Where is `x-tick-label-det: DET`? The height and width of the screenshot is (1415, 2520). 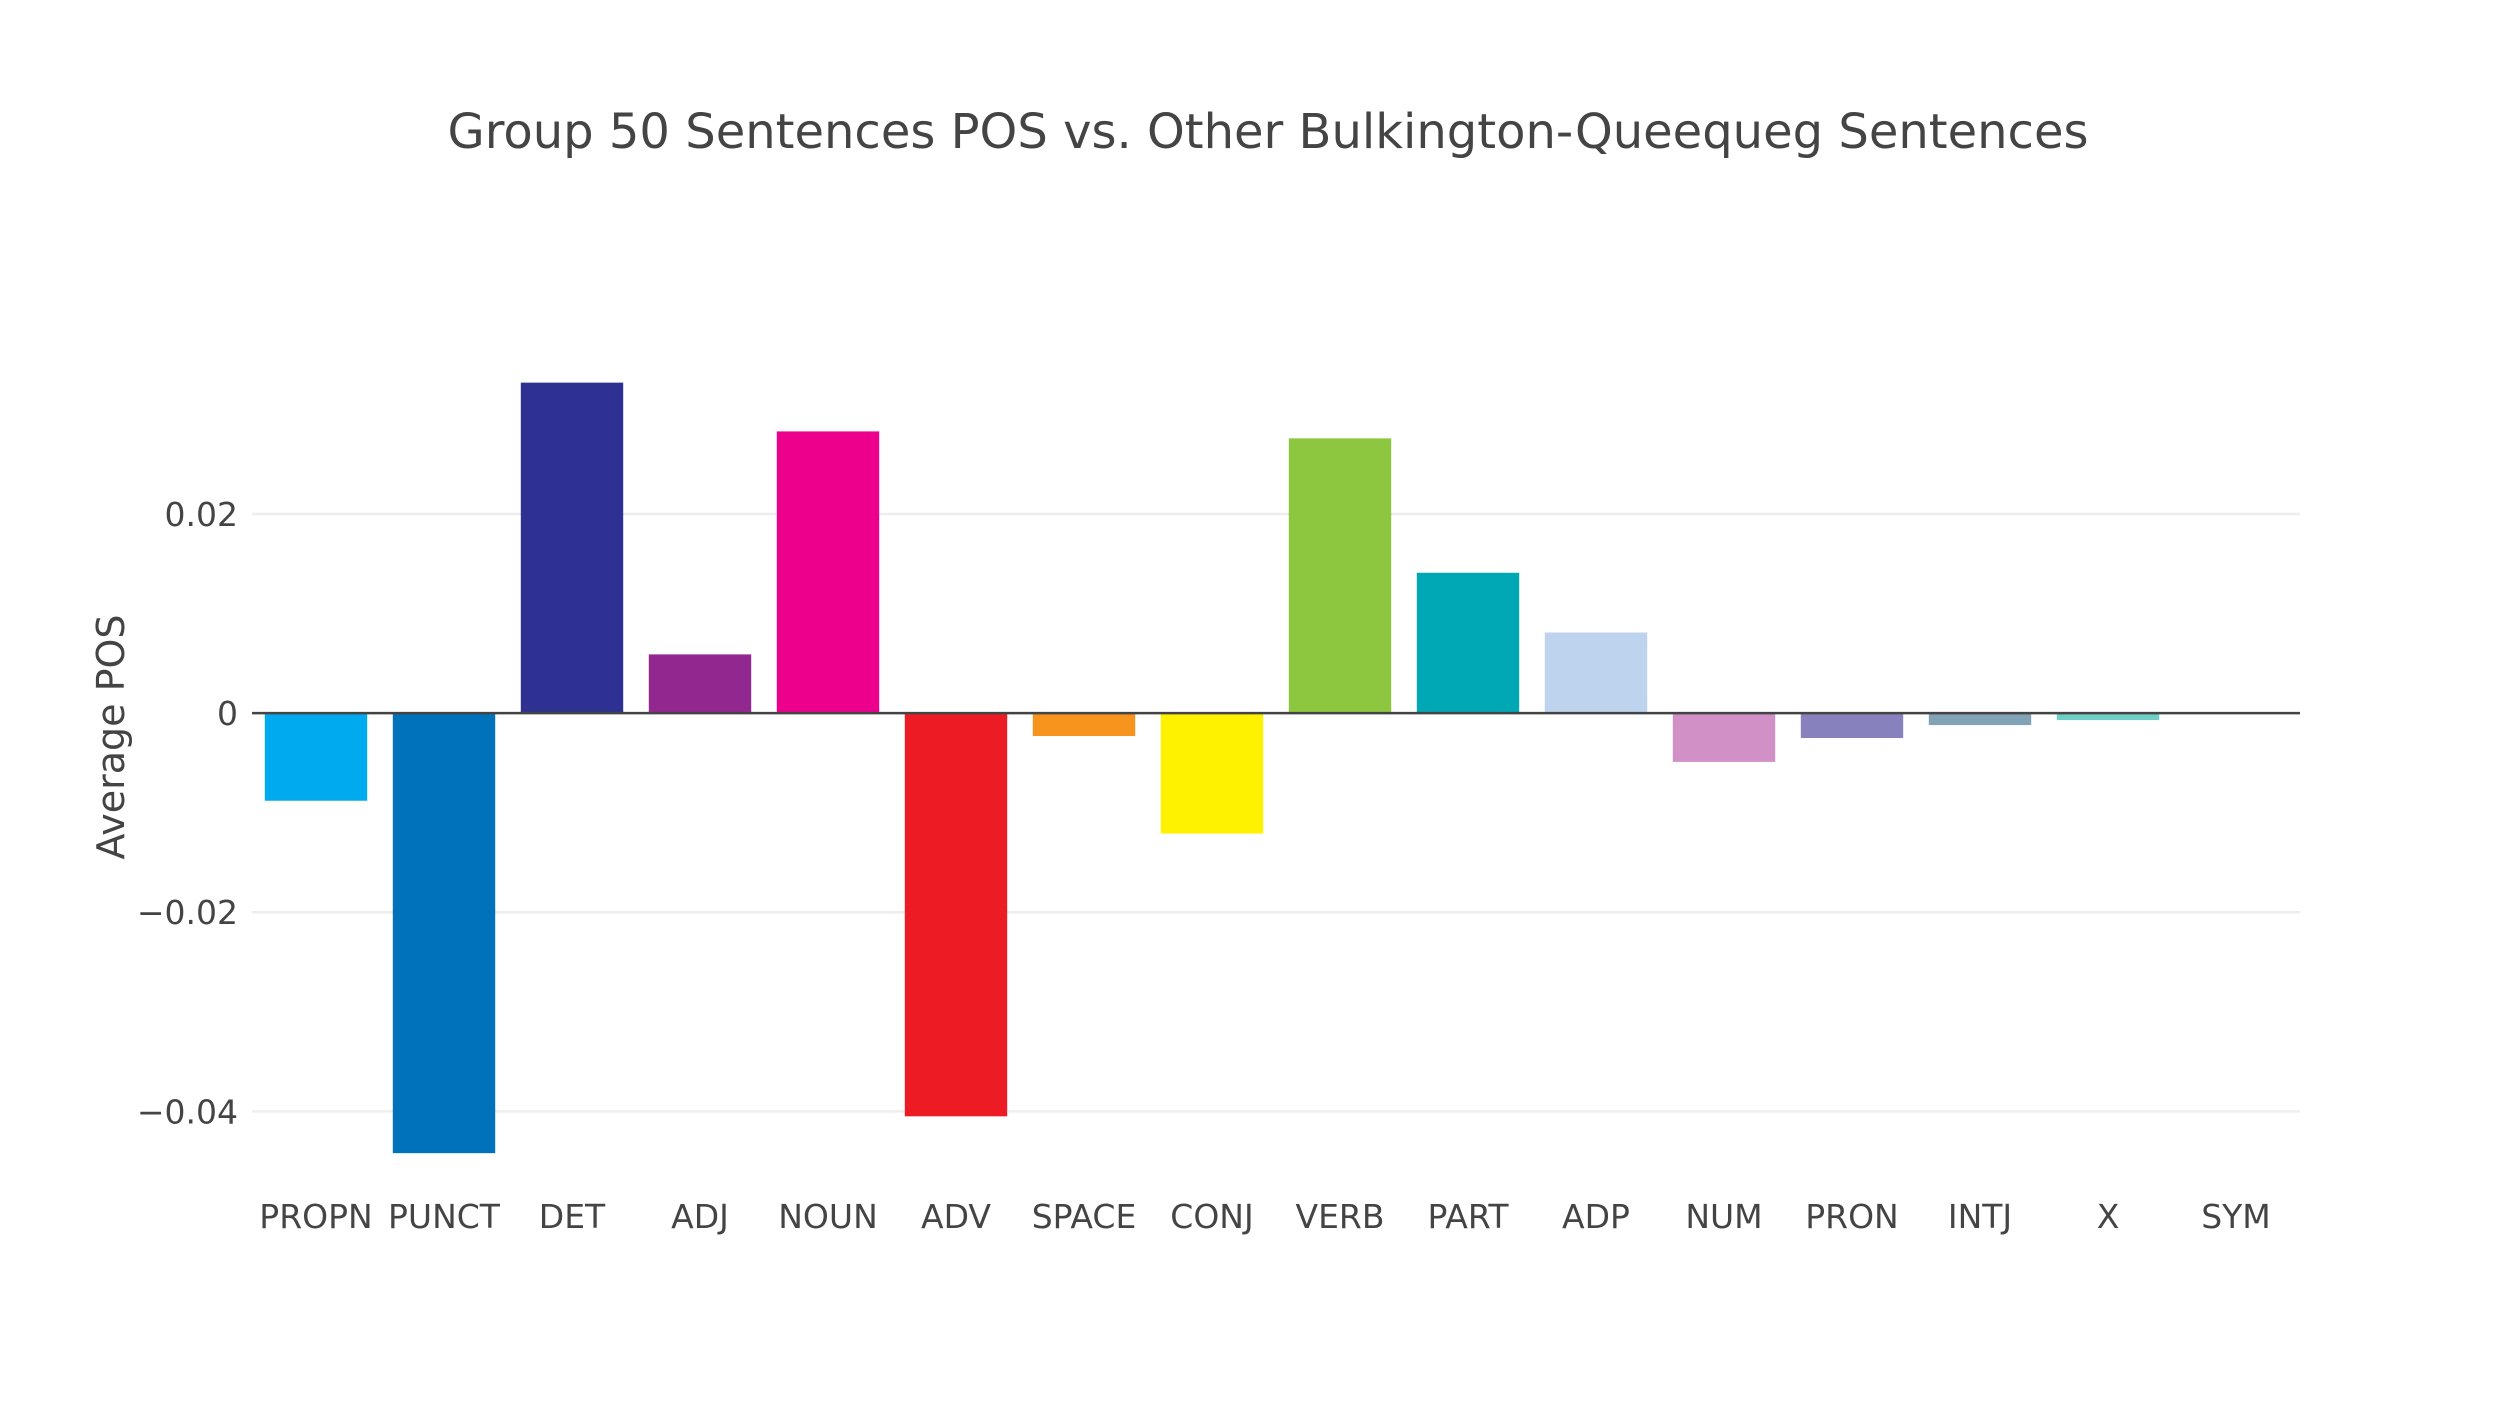 x-tick-label-det: DET is located at coordinates (572, 1216).